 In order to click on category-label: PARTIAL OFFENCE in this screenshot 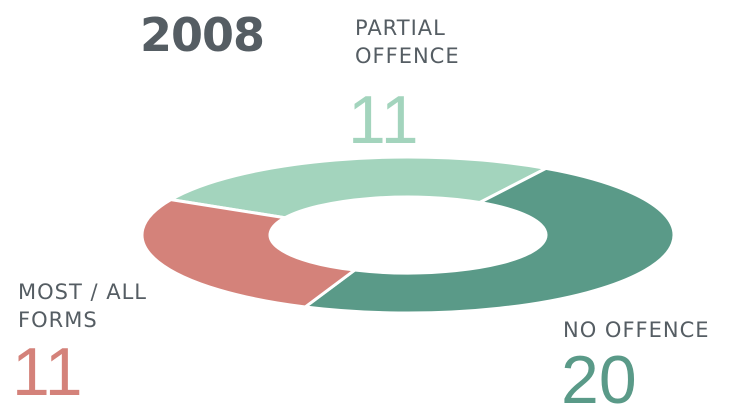, I will do `click(407, 42)`.